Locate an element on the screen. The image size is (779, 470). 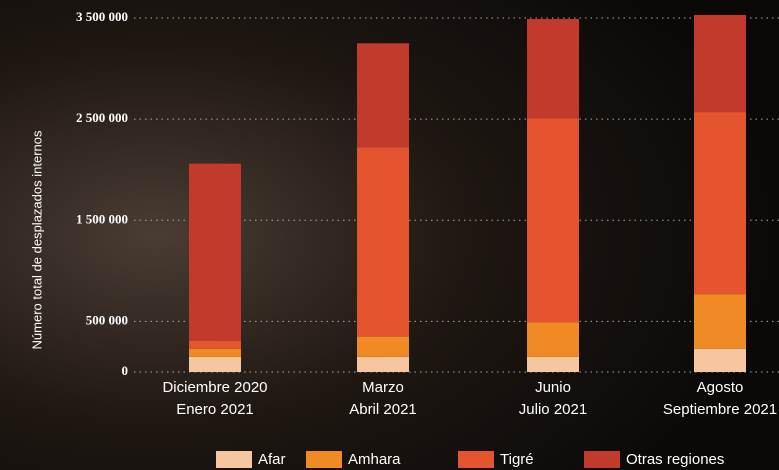
x-tick-label: Junio is located at coordinates (553, 387).